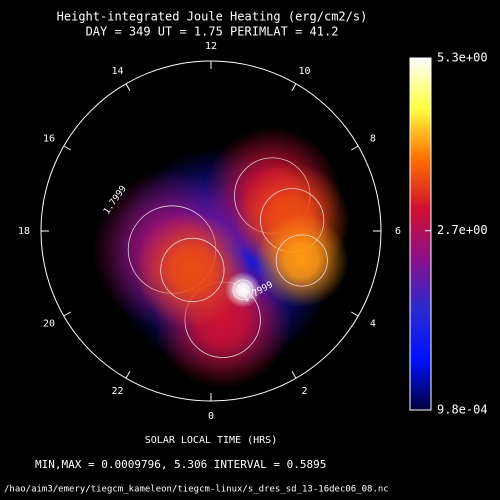  I want to click on hour-label: 6, so click(398, 231).